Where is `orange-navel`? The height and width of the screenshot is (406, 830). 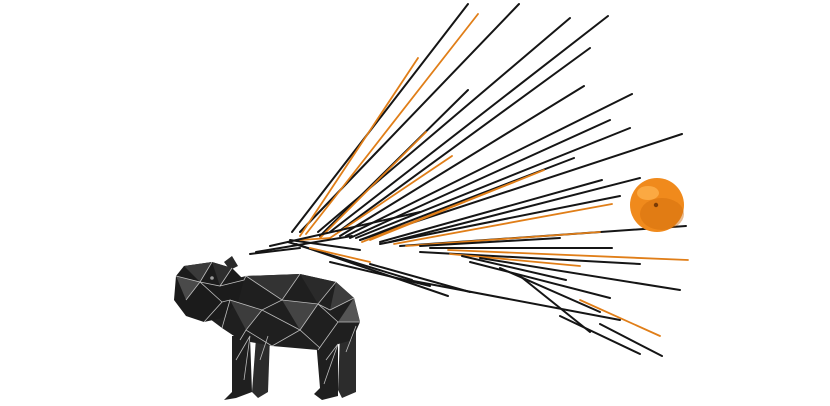
orange-navel is located at coordinates (656, 205).